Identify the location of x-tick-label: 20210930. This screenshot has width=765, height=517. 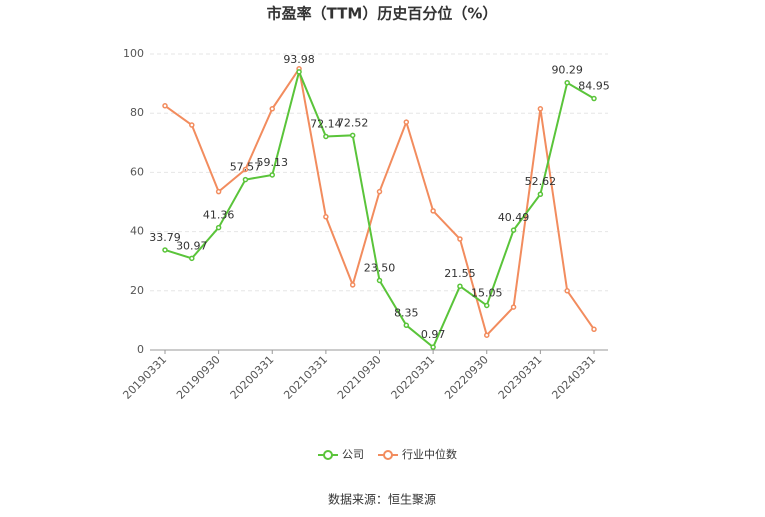
(359, 377).